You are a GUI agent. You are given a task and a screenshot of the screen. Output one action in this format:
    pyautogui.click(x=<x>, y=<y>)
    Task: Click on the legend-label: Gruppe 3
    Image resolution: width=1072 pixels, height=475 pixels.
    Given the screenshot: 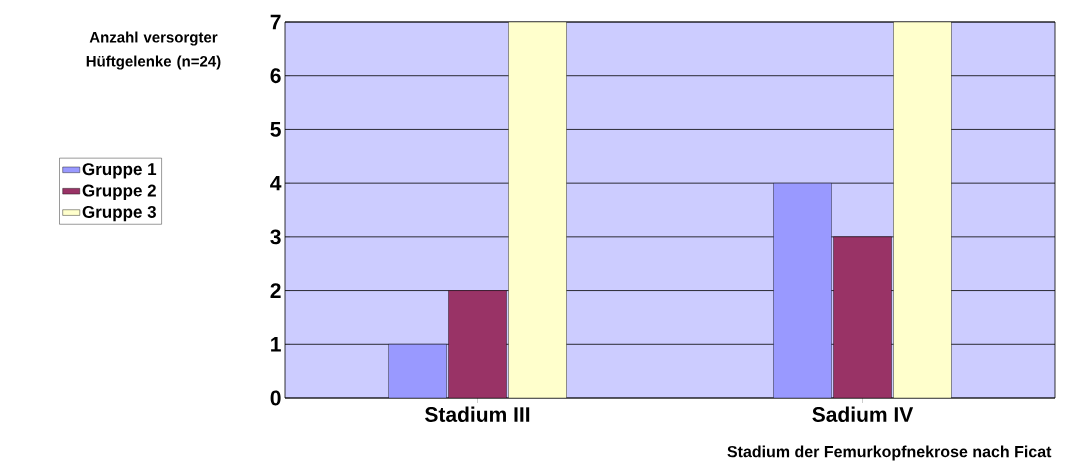 What is the action you would take?
    pyautogui.click(x=119, y=213)
    